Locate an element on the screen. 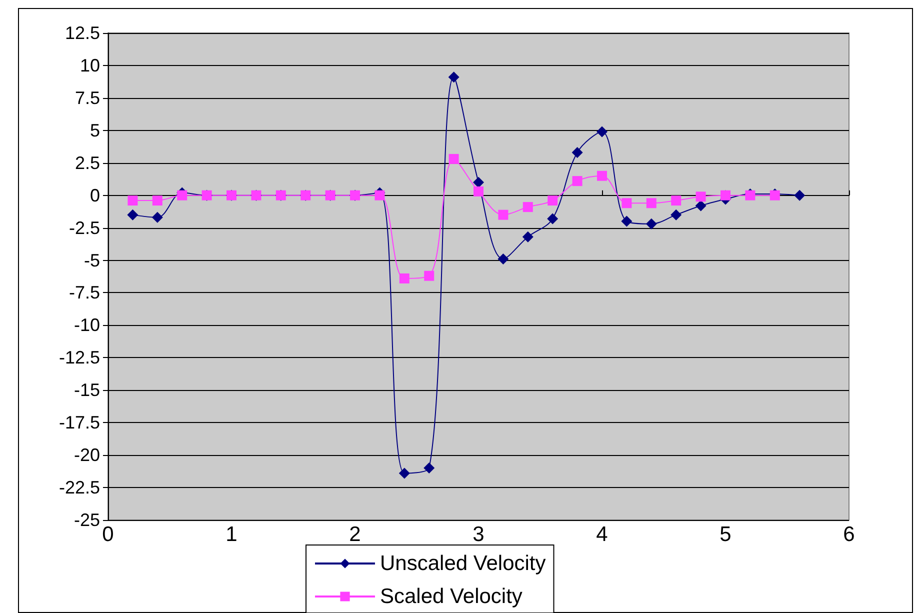 This screenshot has width=920, height=613. legend-label: Scaled Velocity is located at coordinates (451, 596).